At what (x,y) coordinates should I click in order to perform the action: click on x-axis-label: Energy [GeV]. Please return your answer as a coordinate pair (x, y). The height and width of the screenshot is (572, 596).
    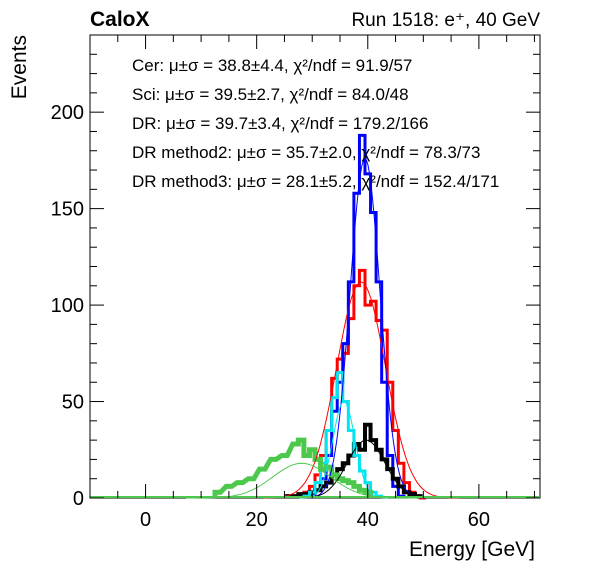
    Looking at the image, I should click on (472, 549).